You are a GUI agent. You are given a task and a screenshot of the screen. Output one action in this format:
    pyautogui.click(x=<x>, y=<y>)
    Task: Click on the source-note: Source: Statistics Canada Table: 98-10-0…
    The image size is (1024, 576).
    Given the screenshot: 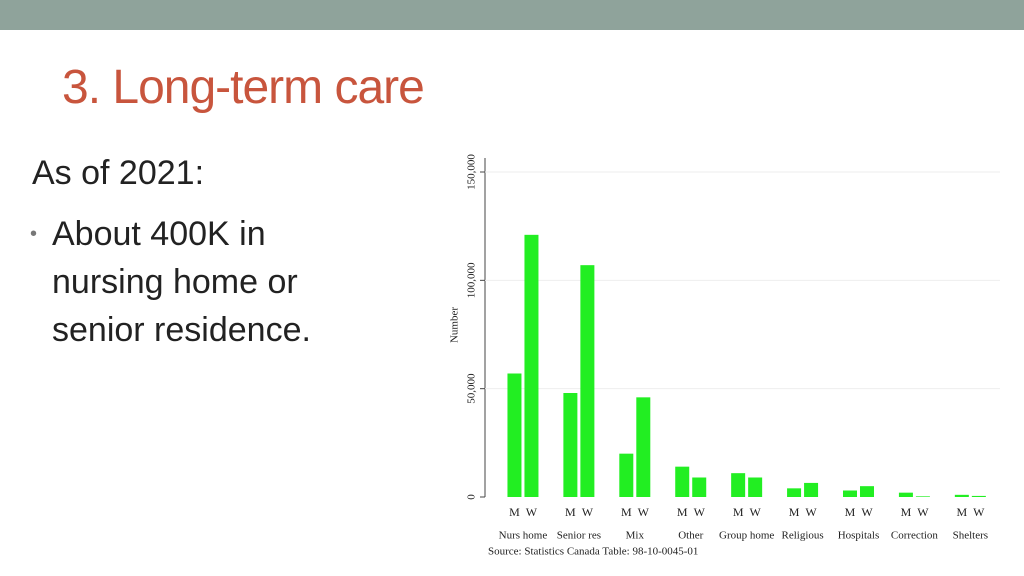 What is the action you would take?
    pyautogui.click(x=593, y=552)
    